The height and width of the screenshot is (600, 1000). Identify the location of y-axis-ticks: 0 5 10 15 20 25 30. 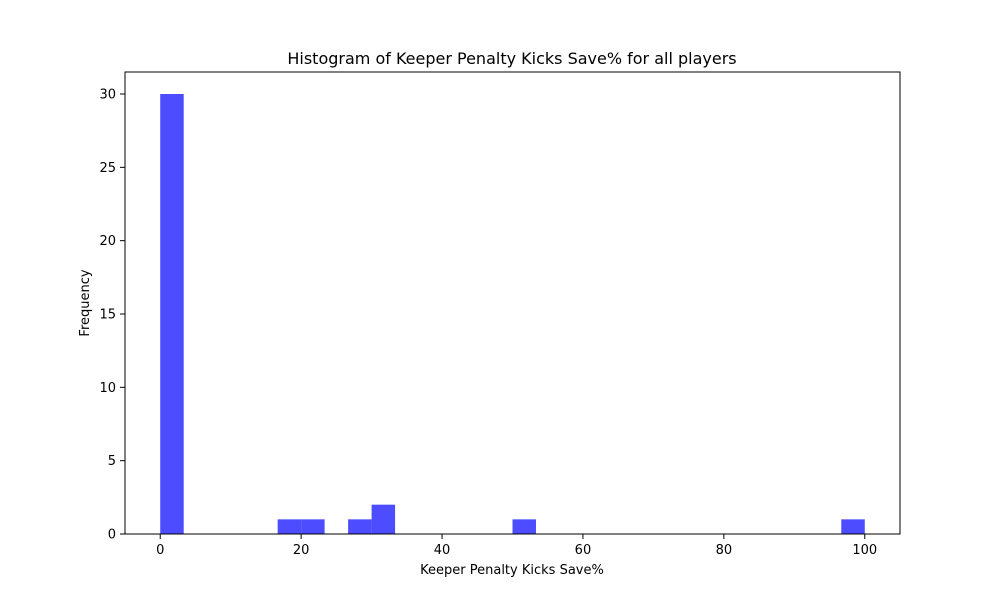
(112, 315).